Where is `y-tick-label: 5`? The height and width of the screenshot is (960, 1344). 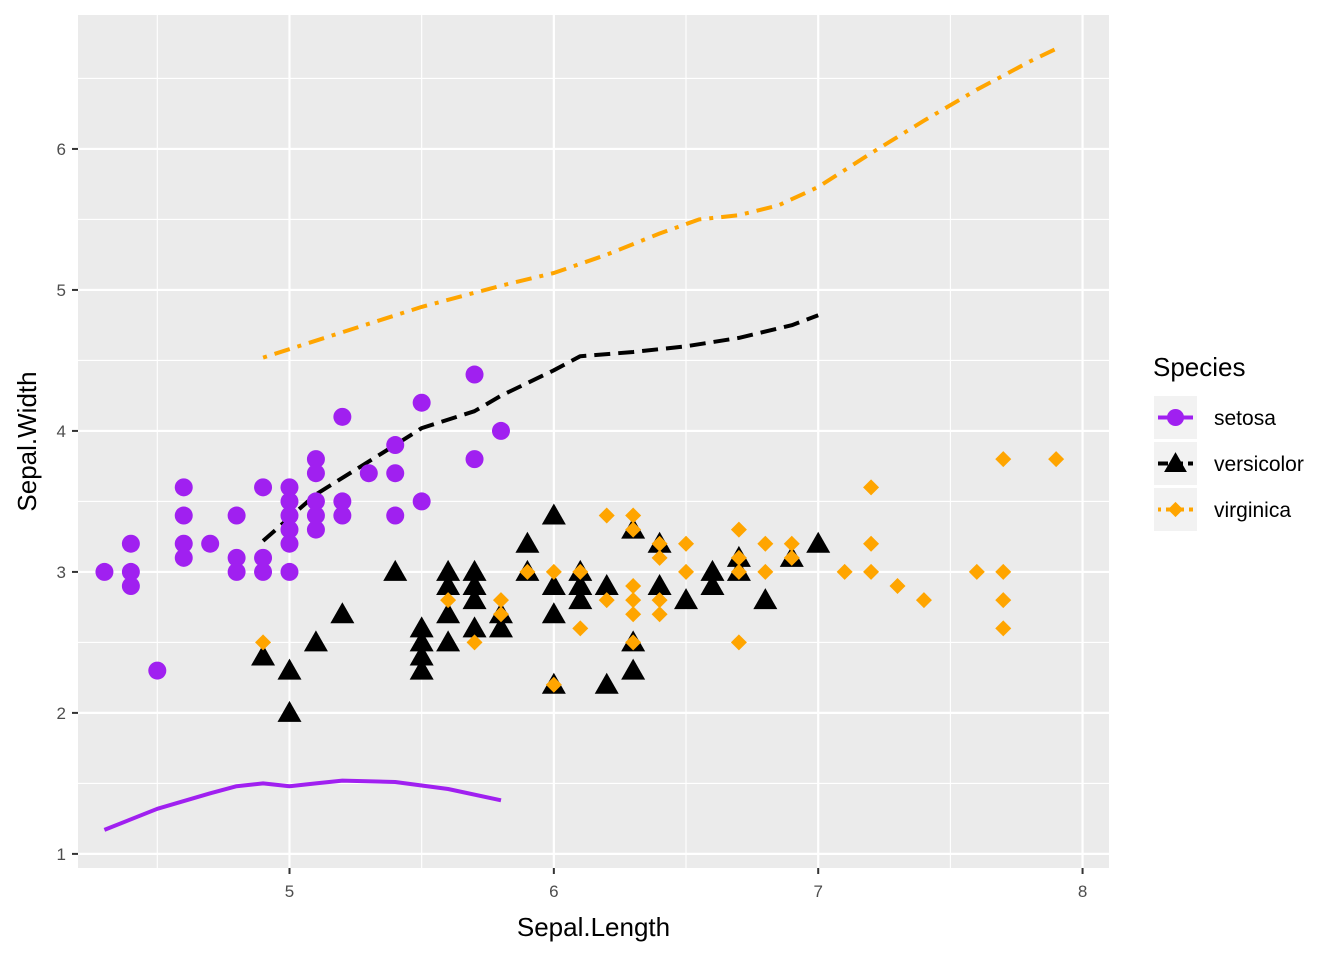 y-tick-label: 5 is located at coordinates (61, 290).